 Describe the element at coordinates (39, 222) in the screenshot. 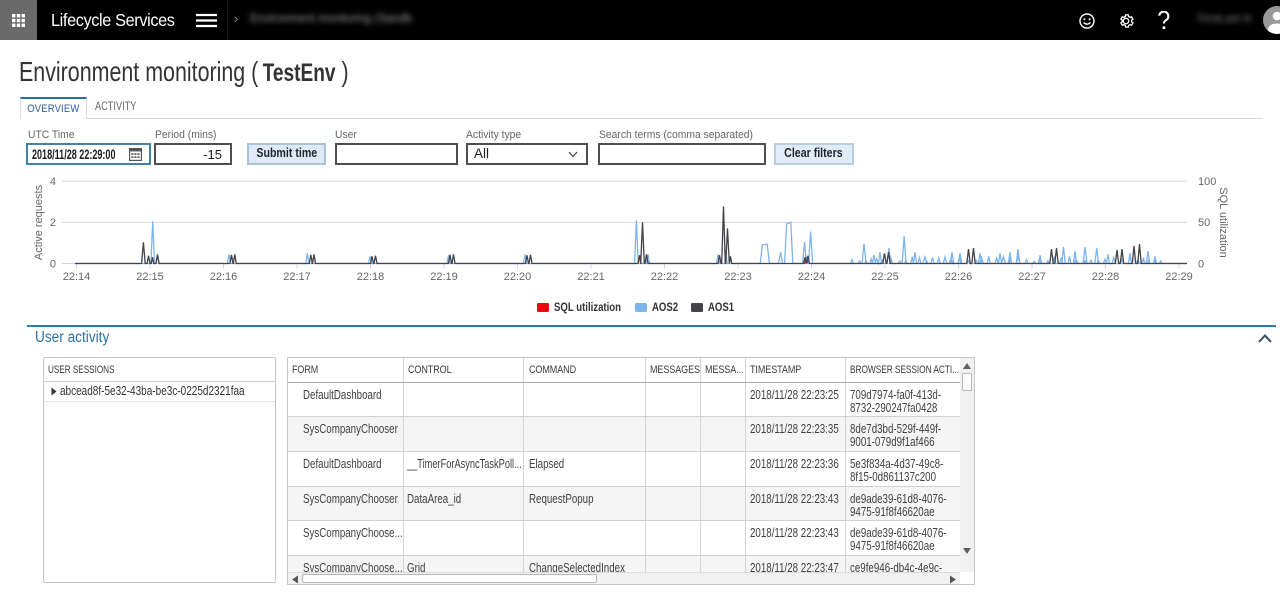

I see `svg-text: Active requests` at that location.